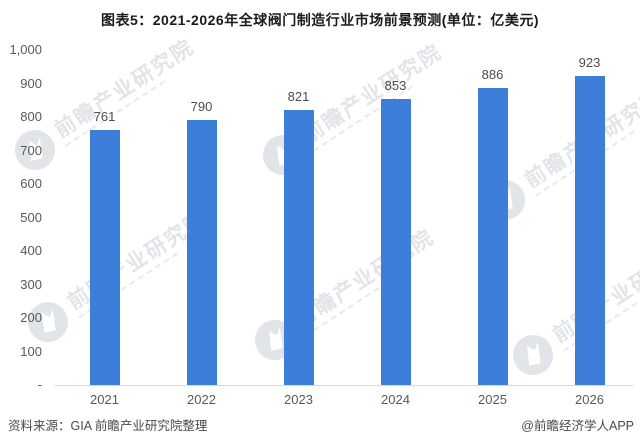 The width and height of the screenshot is (640, 441). I want to click on bar-2026, so click(589, 230).